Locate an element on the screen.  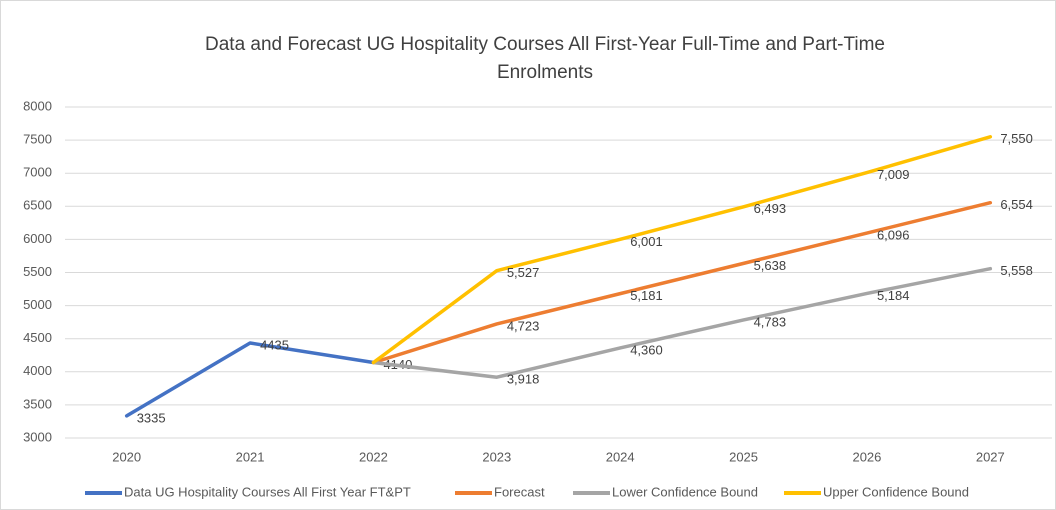
legend-label: Upper Confidence Bound is located at coordinates (896, 491).